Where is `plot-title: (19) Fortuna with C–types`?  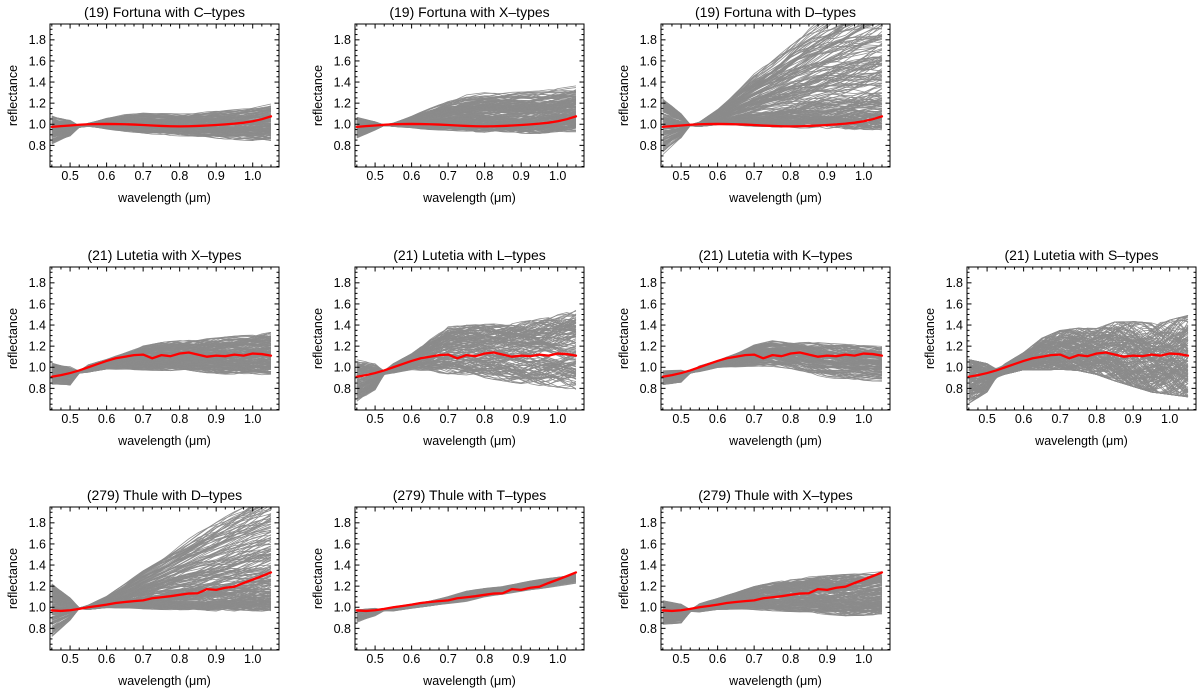 plot-title: (19) Fortuna with C–types is located at coordinates (164, 12).